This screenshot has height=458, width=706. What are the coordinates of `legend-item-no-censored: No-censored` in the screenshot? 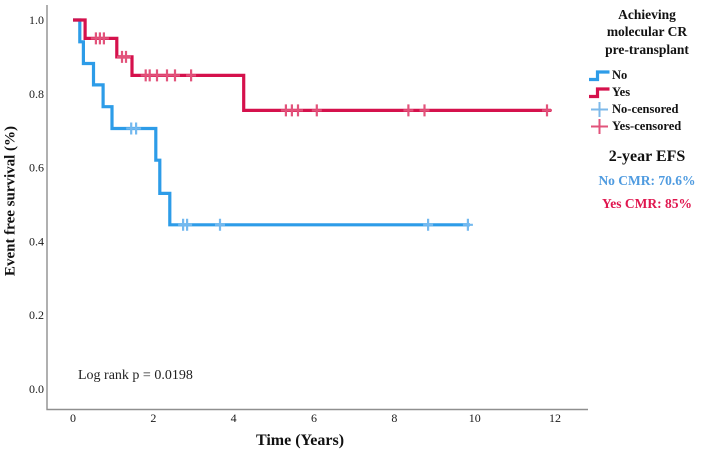 It's located at (647, 110).